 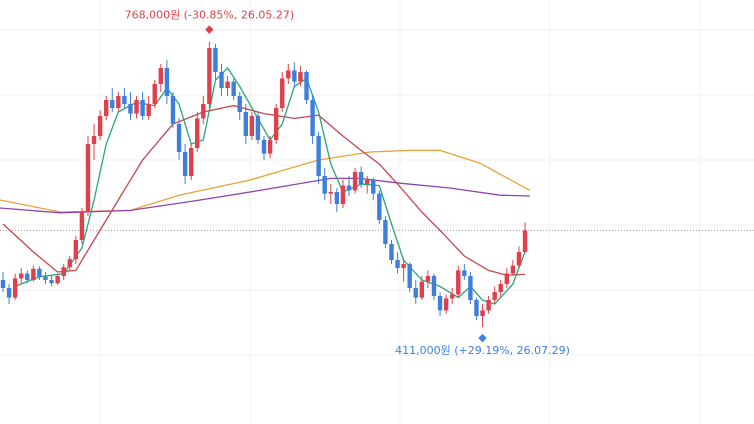 I want to click on high-annotation: 768,000원 (-30.85%, 26.05.27), so click(x=210, y=15).